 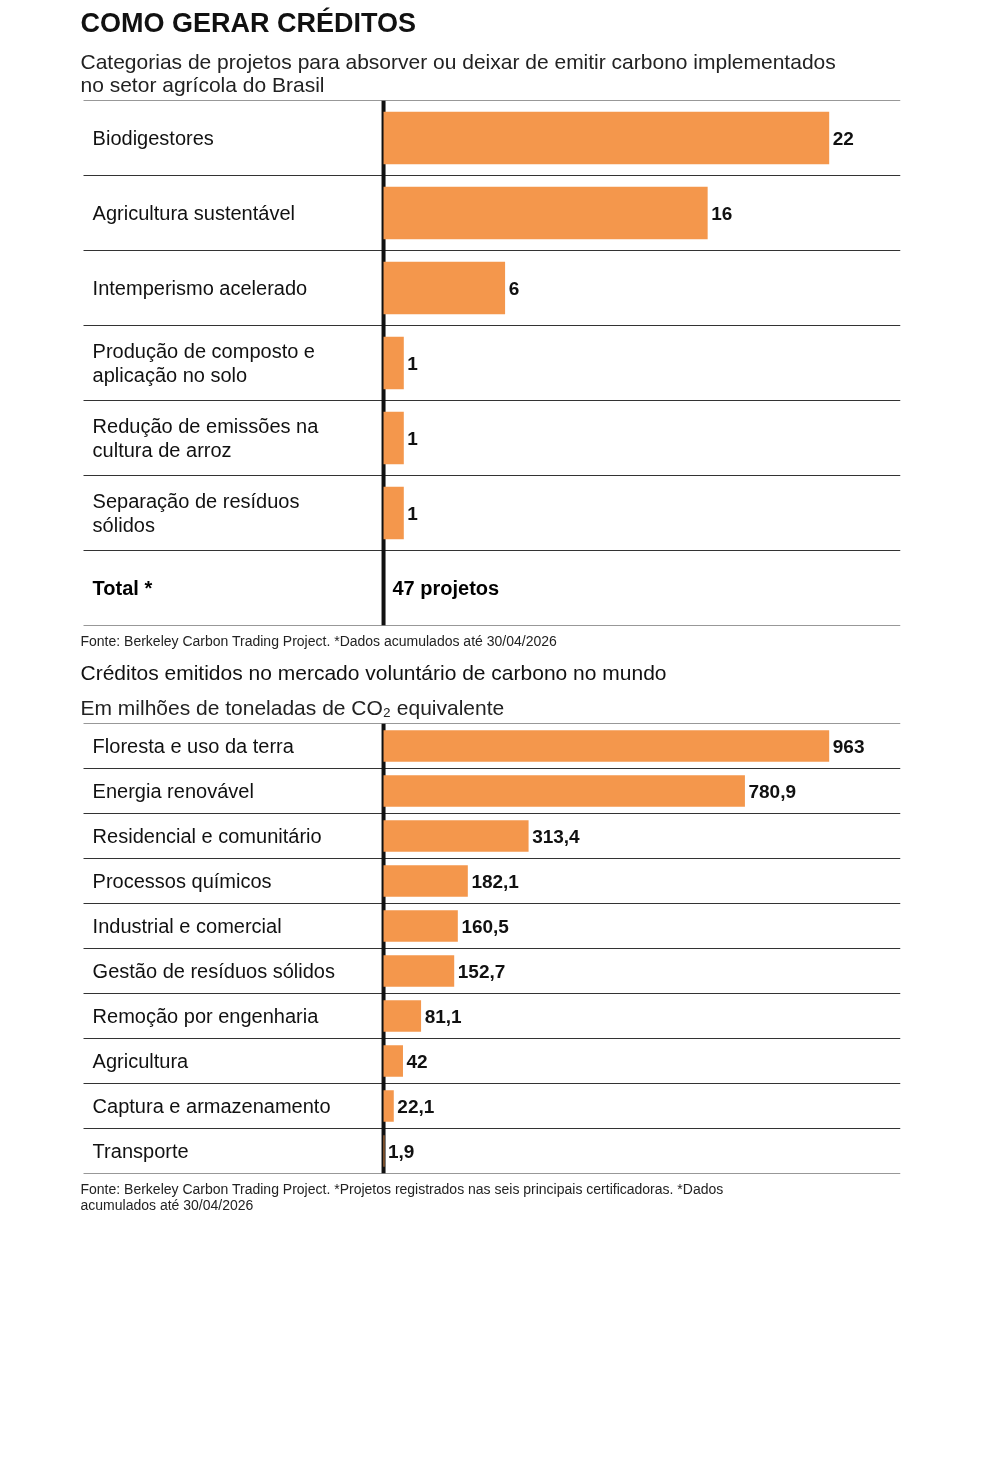 What do you see at coordinates (122, 588) in the screenshot?
I see `text: Total *` at bounding box center [122, 588].